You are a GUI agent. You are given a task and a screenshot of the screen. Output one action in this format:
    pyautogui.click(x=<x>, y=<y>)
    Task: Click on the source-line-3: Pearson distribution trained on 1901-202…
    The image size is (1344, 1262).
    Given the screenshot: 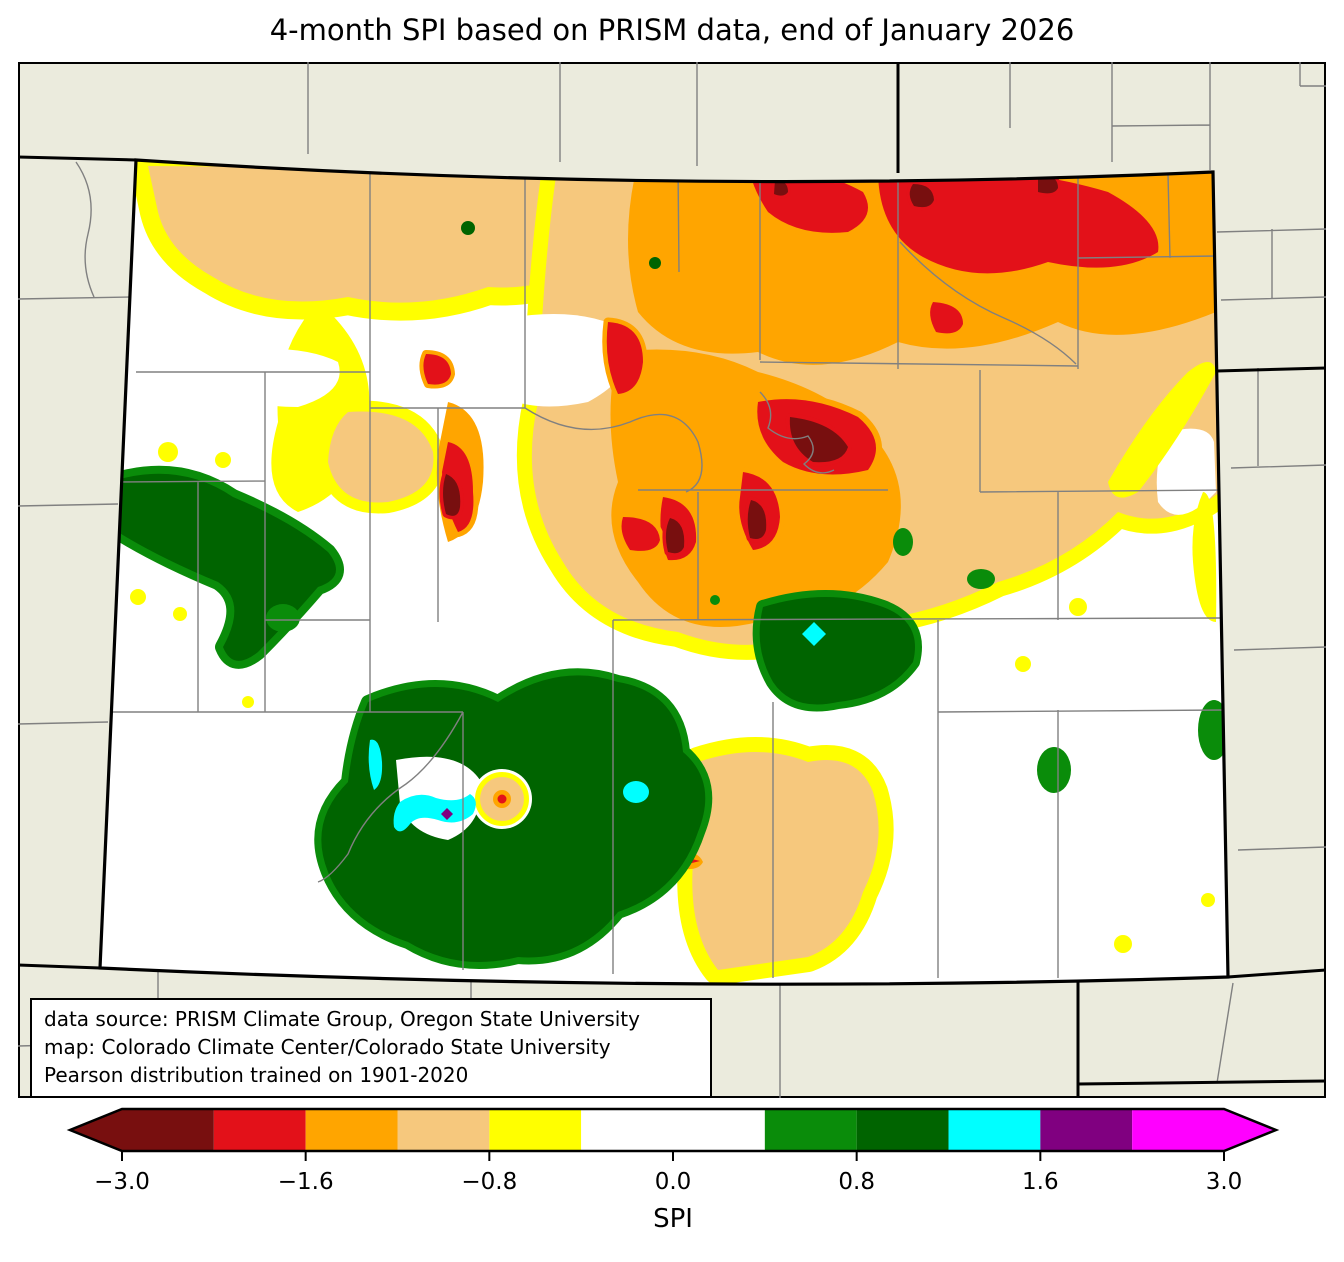 What is the action you would take?
    pyautogui.click(x=256, y=1075)
    